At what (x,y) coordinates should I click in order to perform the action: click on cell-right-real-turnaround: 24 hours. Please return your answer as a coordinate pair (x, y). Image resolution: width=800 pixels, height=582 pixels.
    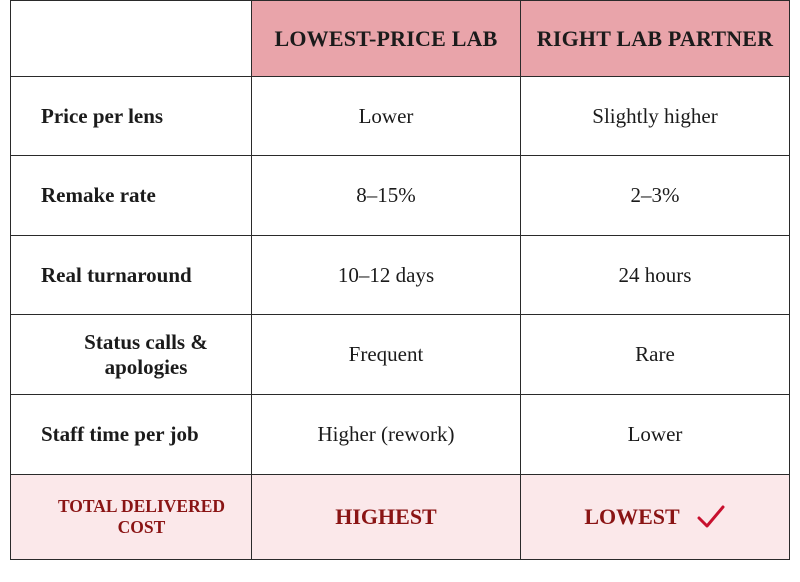
    Looking at the image, I should click on (655, 275).